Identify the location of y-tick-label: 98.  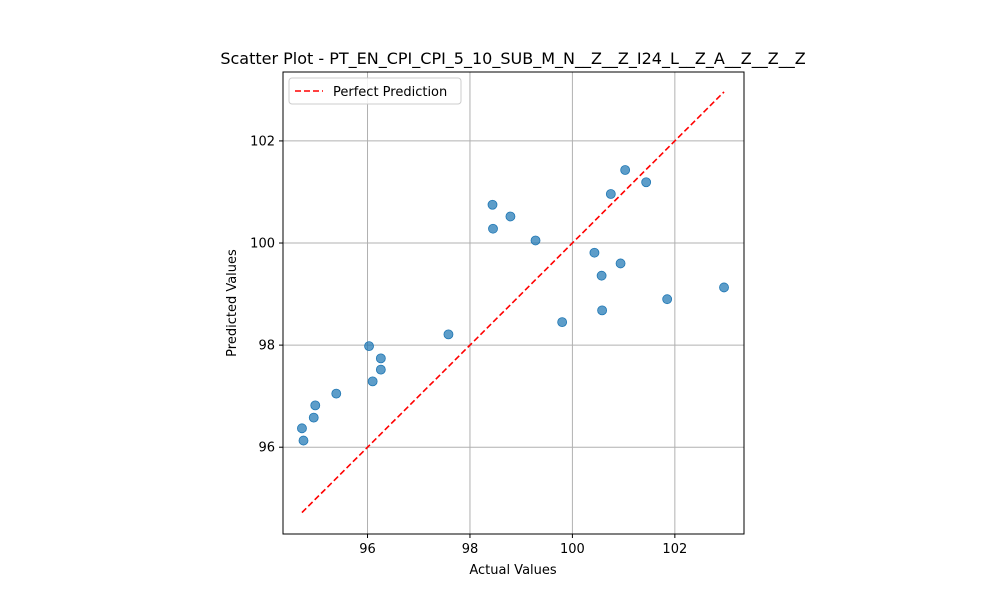
(266, 346).